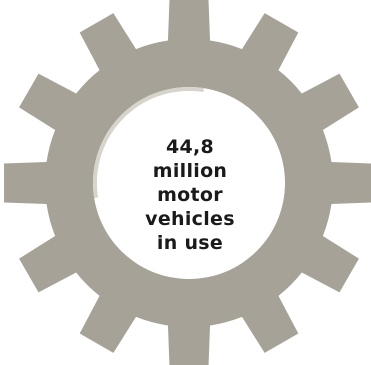  What do you see at coordinates (190, 147) in the screenshot?
I see `stat-value: 44,8` at bounding box center [190, 147].